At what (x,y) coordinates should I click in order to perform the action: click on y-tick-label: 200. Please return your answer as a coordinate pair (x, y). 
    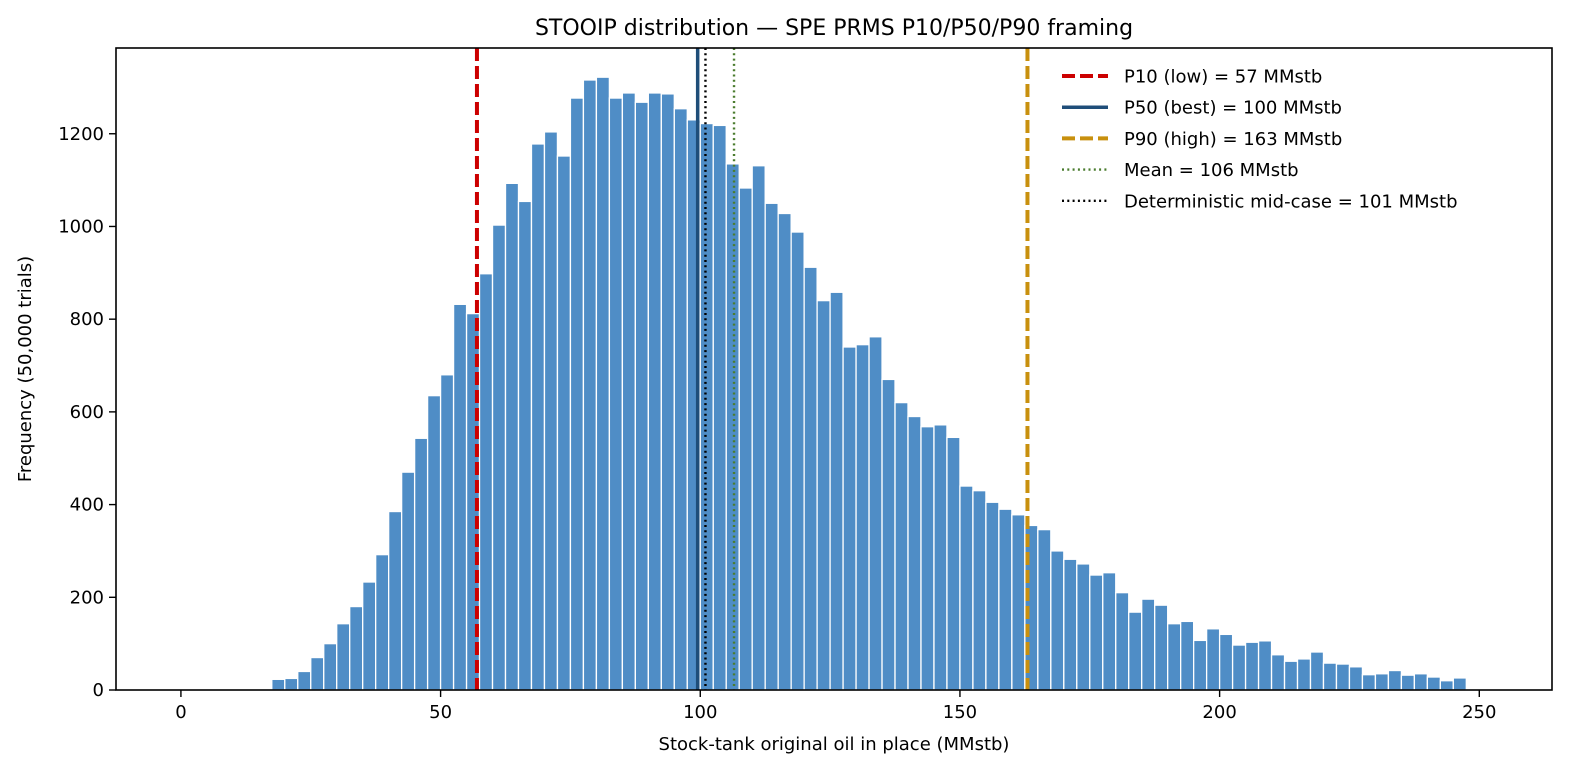
    Looking at the image, I should click on (87, 597).